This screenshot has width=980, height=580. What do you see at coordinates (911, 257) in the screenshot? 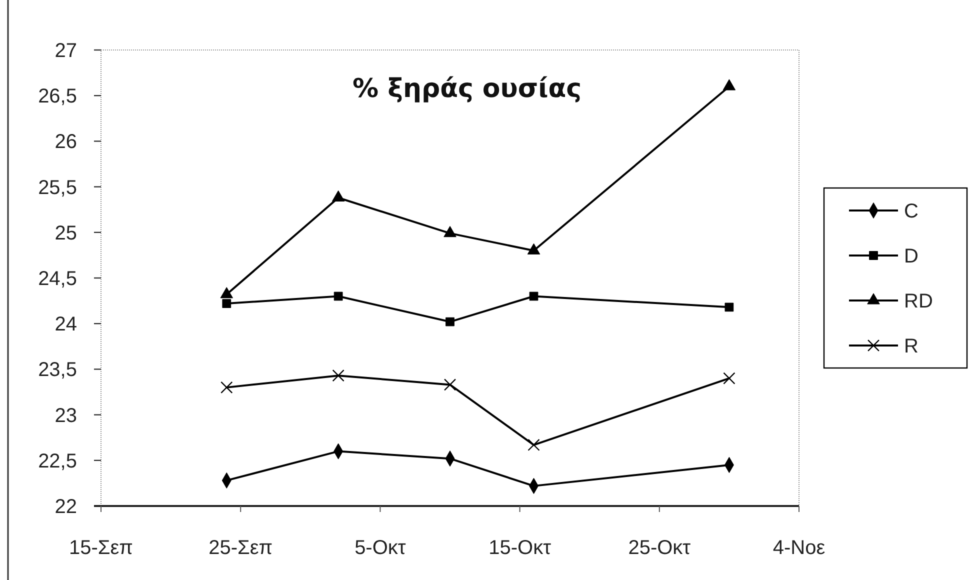
I see `legend-label: D` at bounding box center [911, 257].